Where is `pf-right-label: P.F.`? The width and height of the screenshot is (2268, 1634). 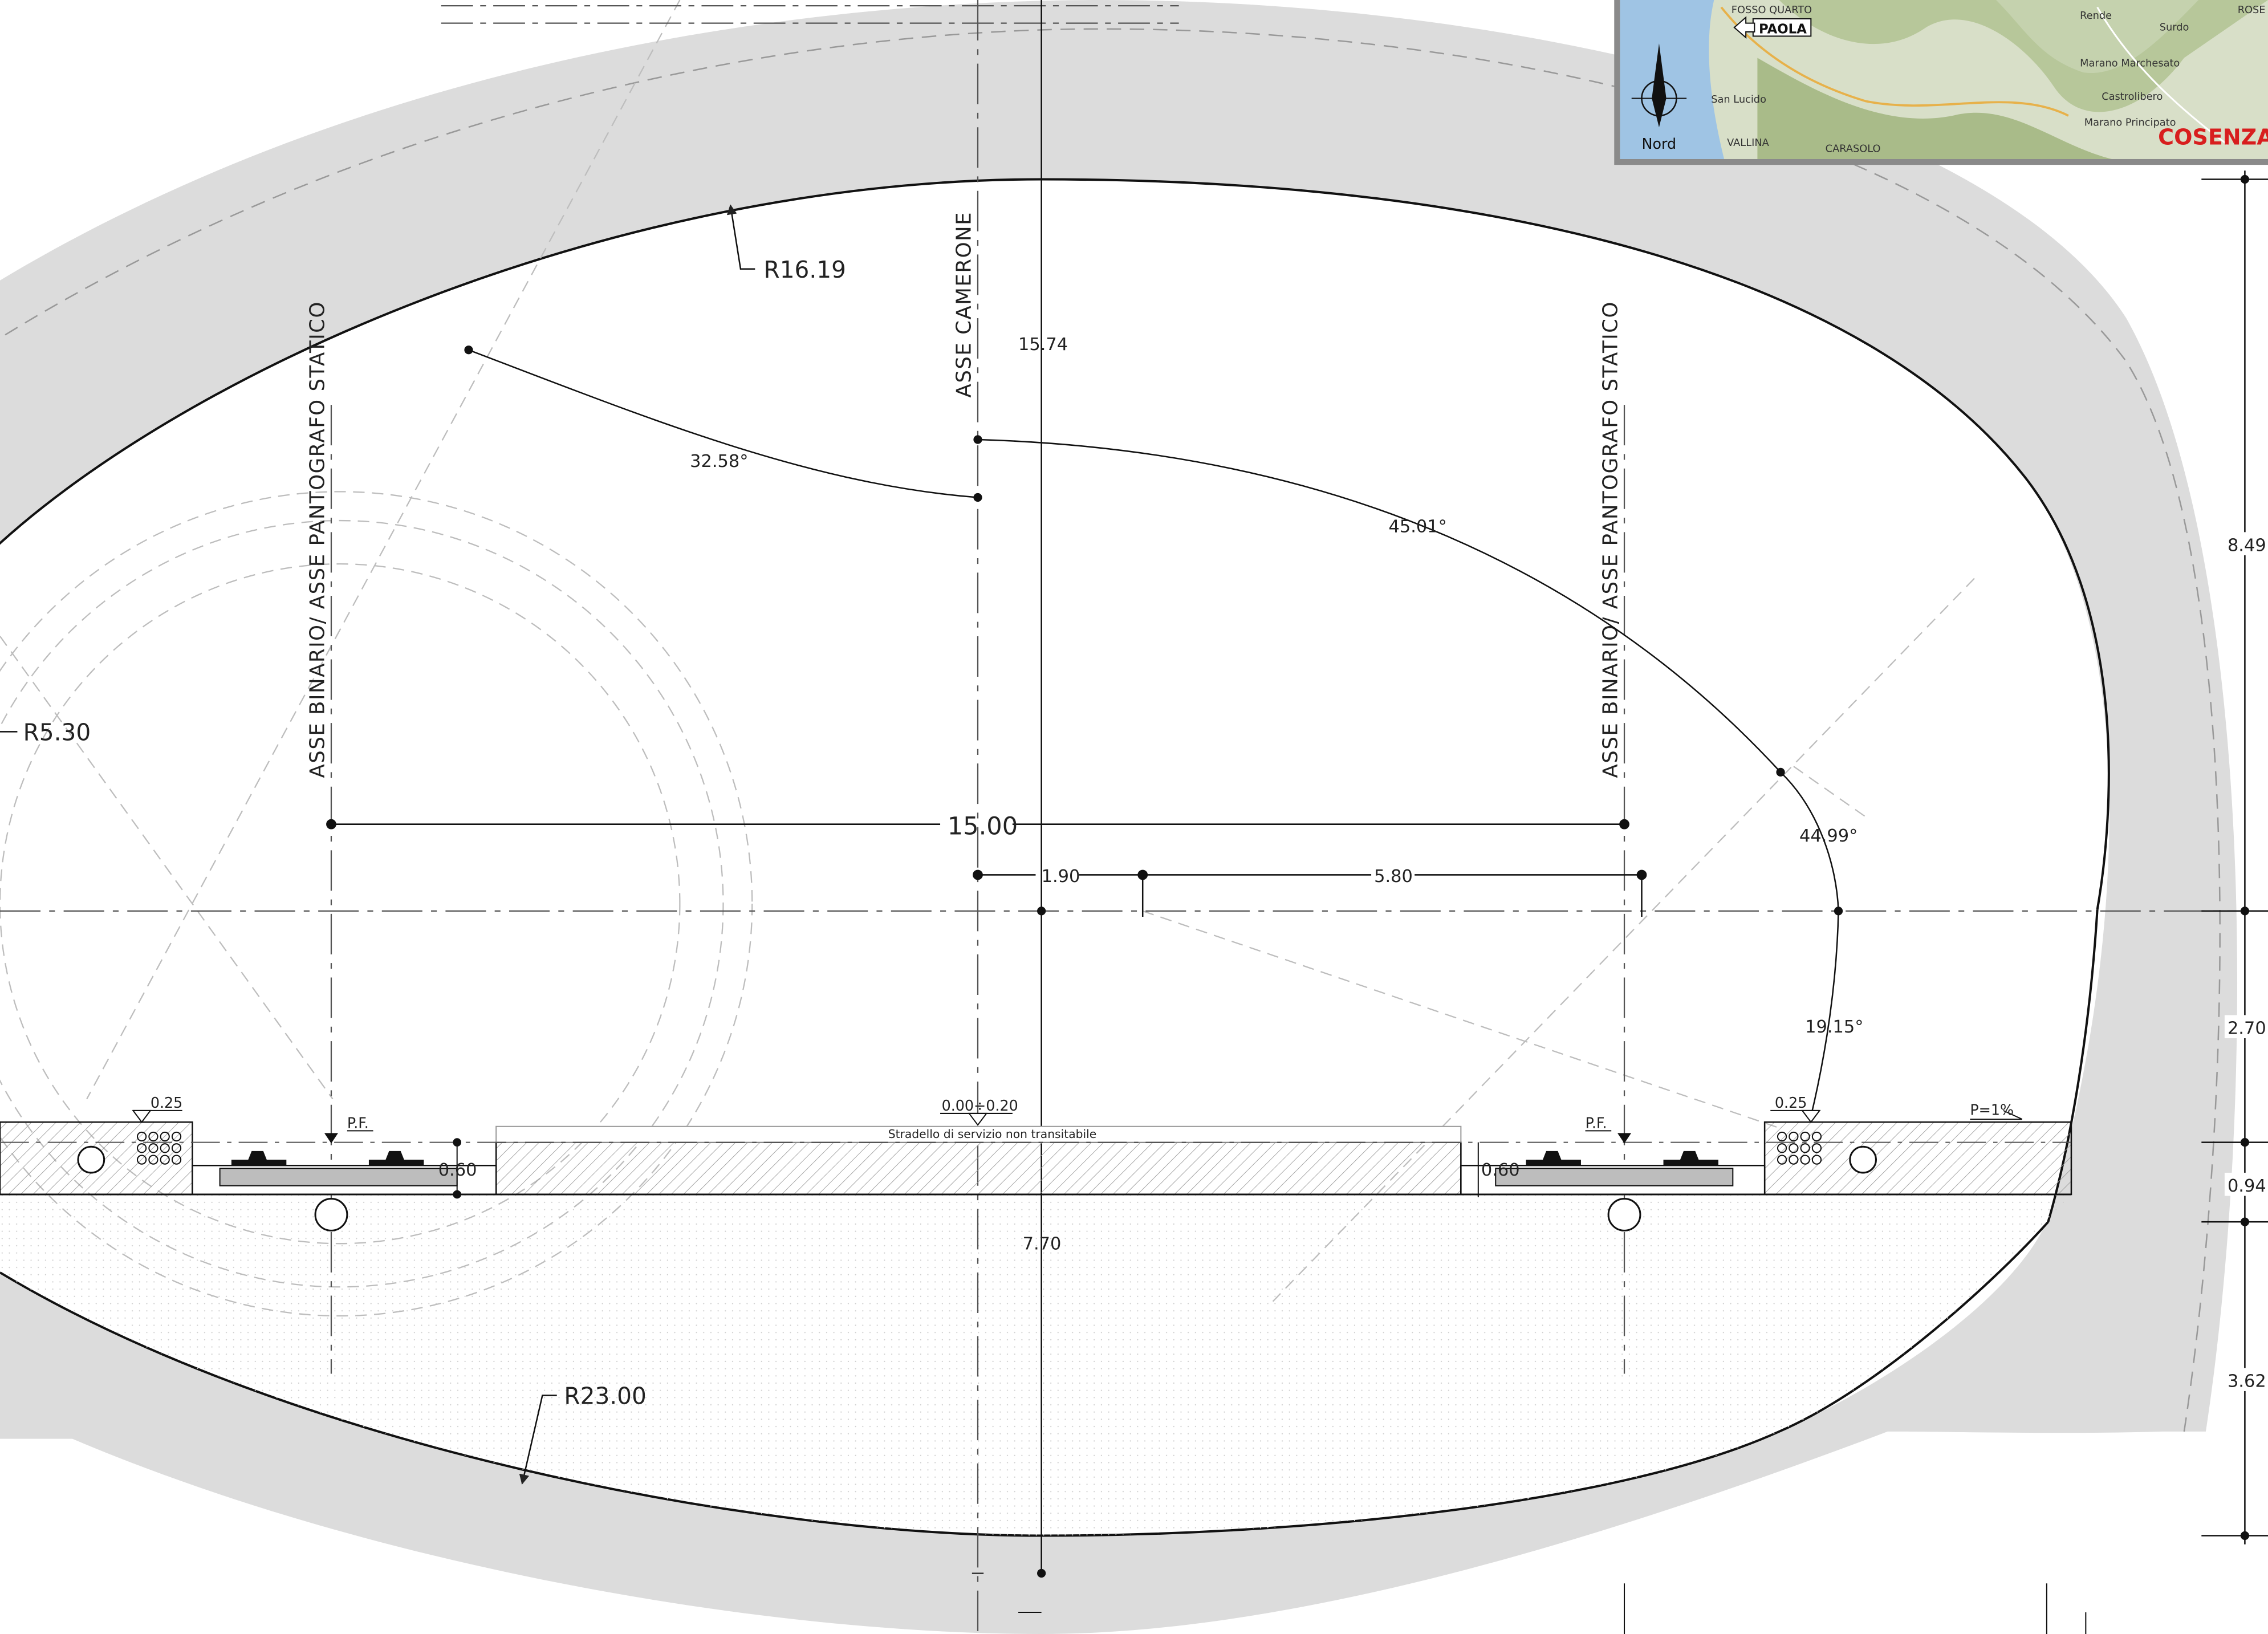
pf-right-label: P.F. is located at coordinates (1596, 1122).